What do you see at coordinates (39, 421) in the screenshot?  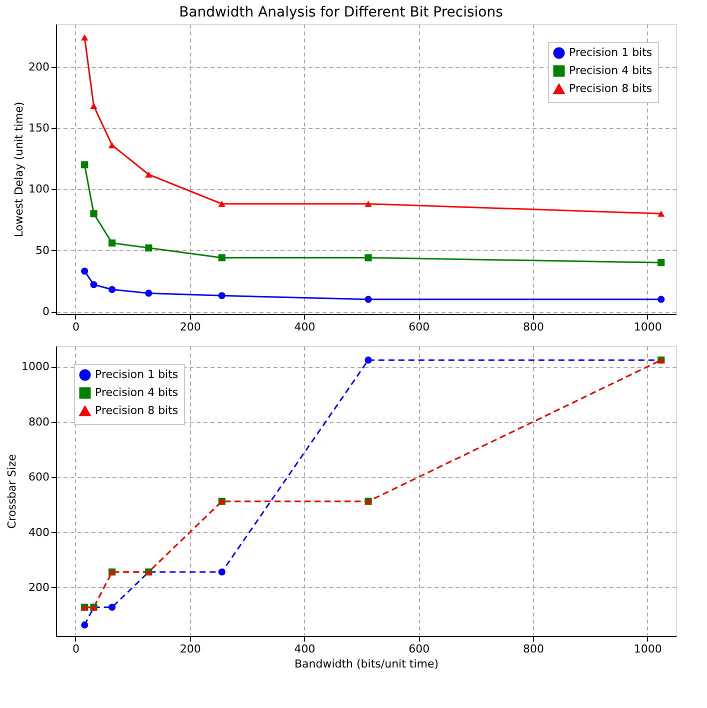 I see `y-tick-label: 800` at bounding box center [39, 421].